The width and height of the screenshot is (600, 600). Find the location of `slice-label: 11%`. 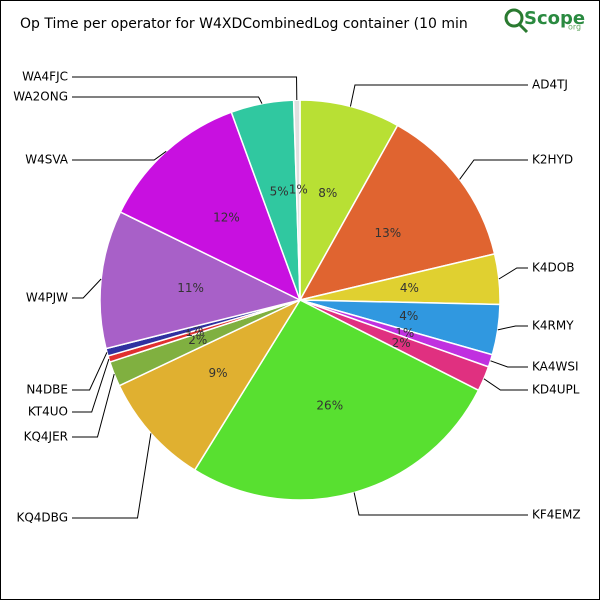

slice-label: 11% is located at coordinates (190, 288).